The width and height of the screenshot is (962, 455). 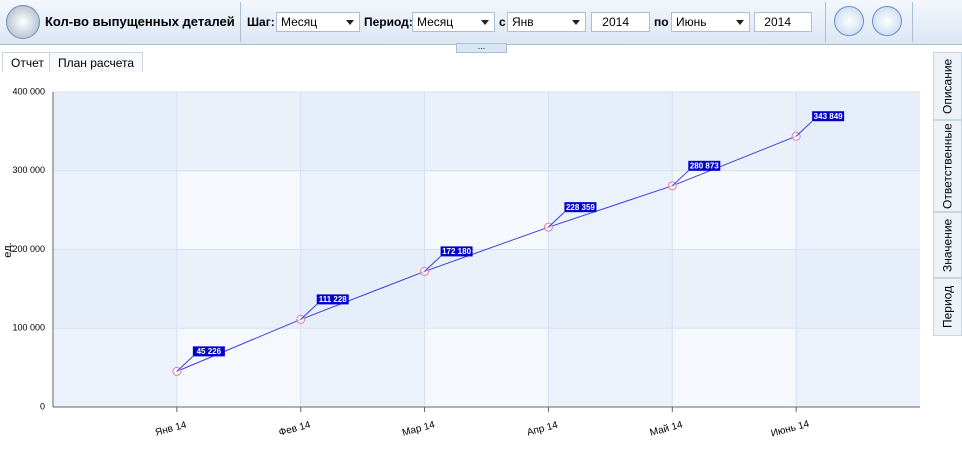 I want to click on tab-plan: План расчета, so click(x=96, y=62).